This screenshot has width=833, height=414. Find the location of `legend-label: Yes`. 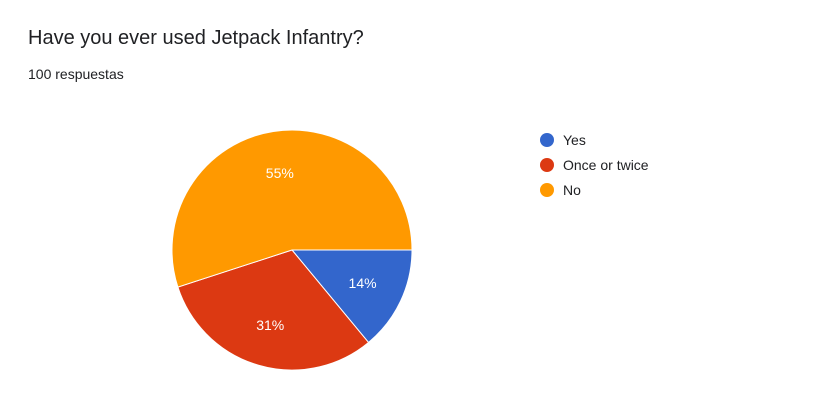

legend-label: Yes is located at coordinates (574, 139).